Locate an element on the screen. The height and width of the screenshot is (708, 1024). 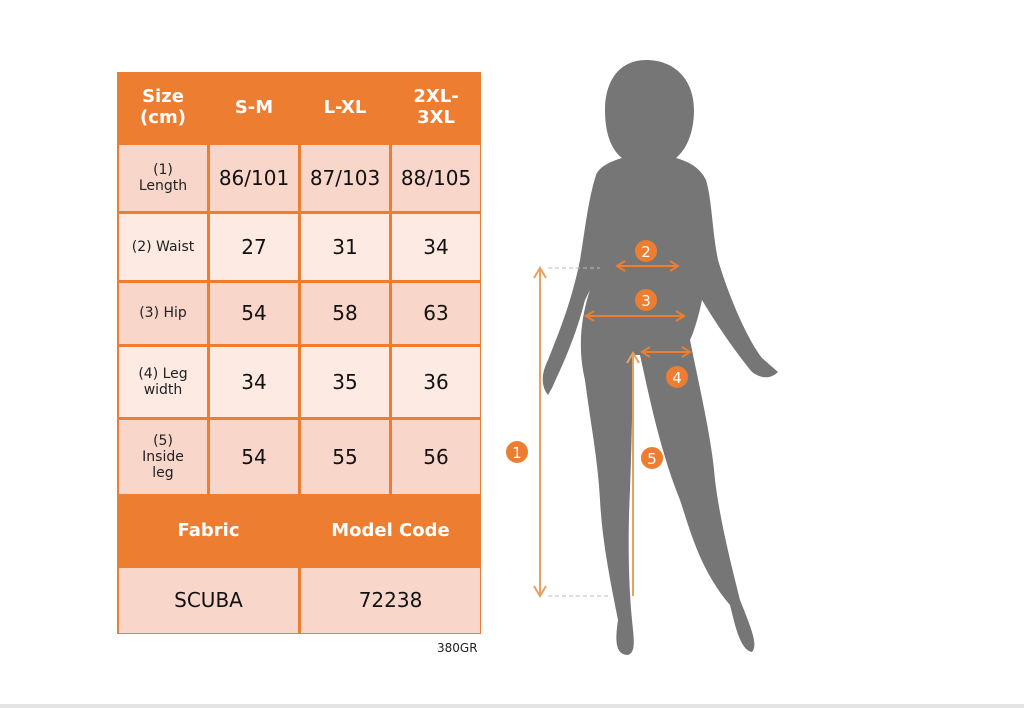
header-cell: Size (cm) is located at coordinates (163, 107).